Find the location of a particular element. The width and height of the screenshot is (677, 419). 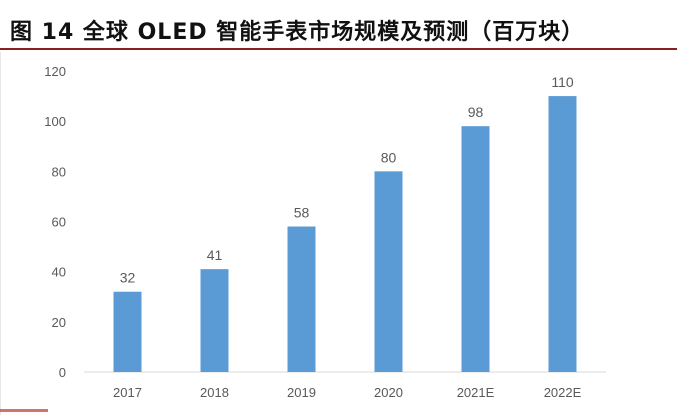

data-label: 58 is located at coordinates (302, 213).